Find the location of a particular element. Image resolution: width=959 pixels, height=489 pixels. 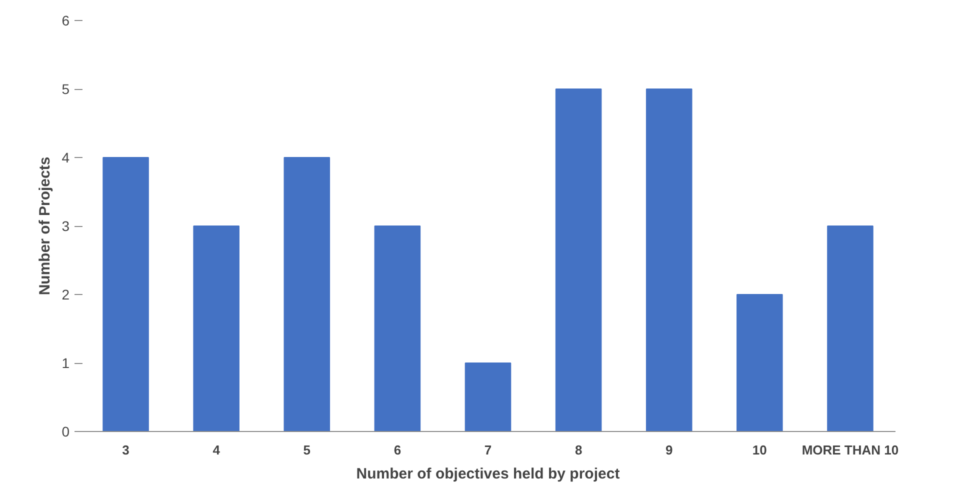

y-tick-label: 0 is located at coordinates (66, 432).